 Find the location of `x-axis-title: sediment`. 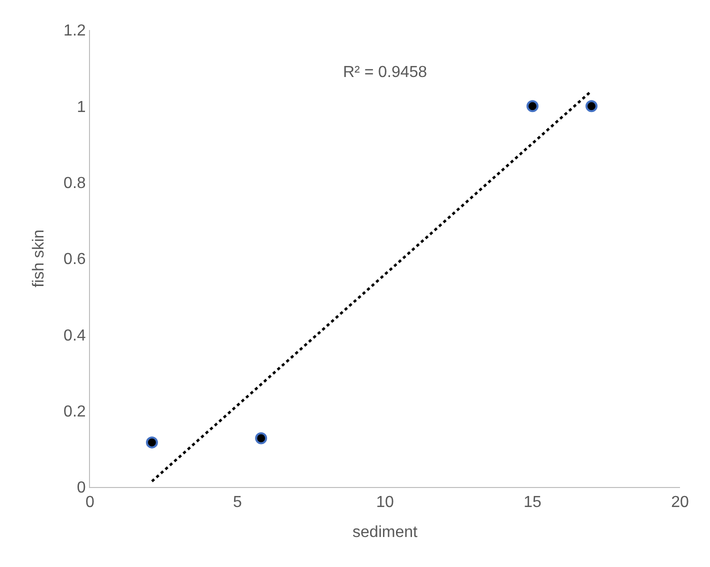

x-axis-title: sediment is located at coordinates (385, 532).